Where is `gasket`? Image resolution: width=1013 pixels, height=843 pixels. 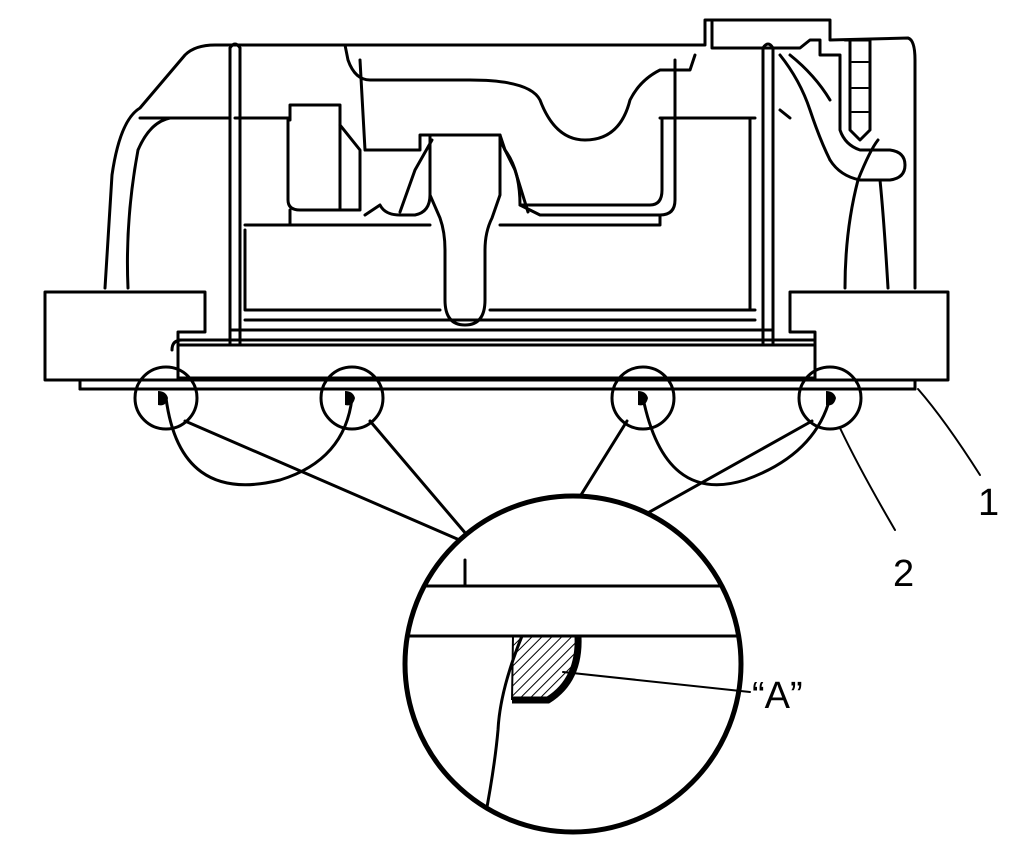
gasket is located at coordinates (497, 384).